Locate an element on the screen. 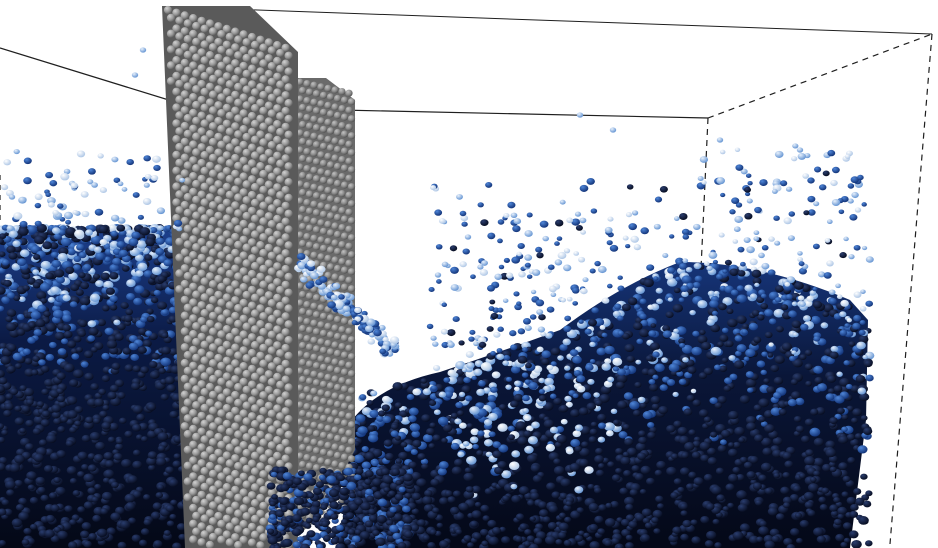 The image size is (938, 548). sphere-wall-rear is located at coordinates (326, 306).